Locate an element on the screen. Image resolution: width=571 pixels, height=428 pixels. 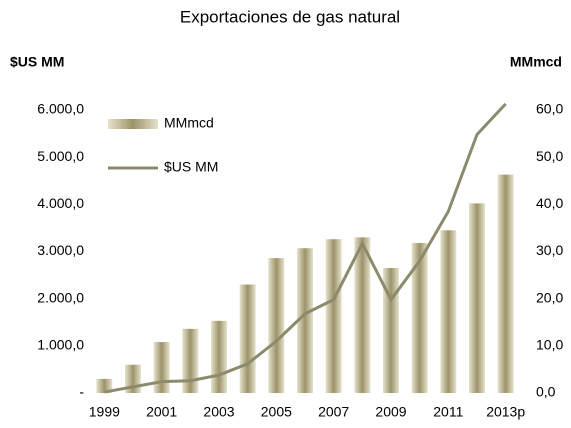
y-tick-label: 6.000,0 is located at coordinates (60, 109).